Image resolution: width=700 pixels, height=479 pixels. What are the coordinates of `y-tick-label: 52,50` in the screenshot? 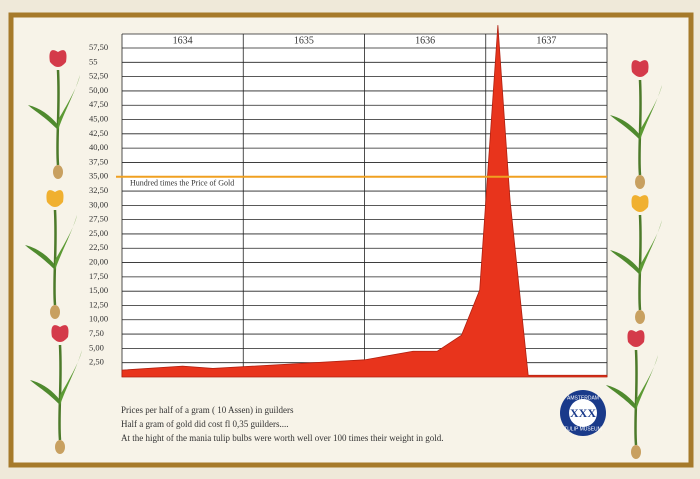 It's located at (98, 76).